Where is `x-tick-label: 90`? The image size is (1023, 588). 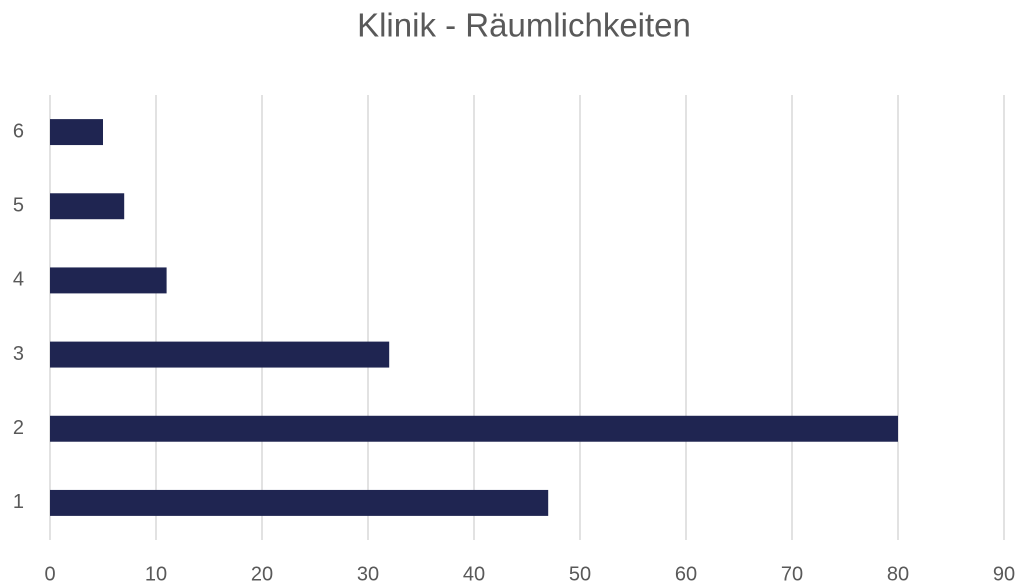
x-tick-label: 90 is located at coordinates (1004, 574).